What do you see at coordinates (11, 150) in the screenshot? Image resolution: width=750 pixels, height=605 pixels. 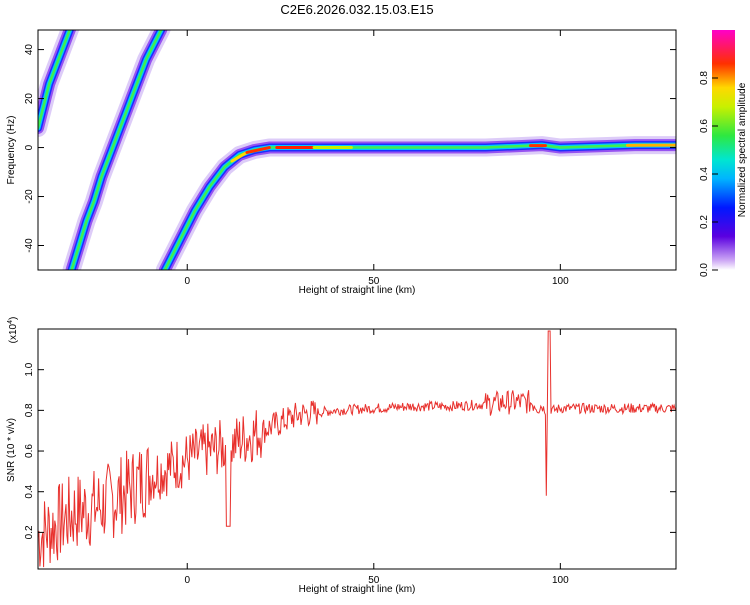 I see `spectrogram-ylabel: Frequency (Hz)` at bounding box center [11, 150].